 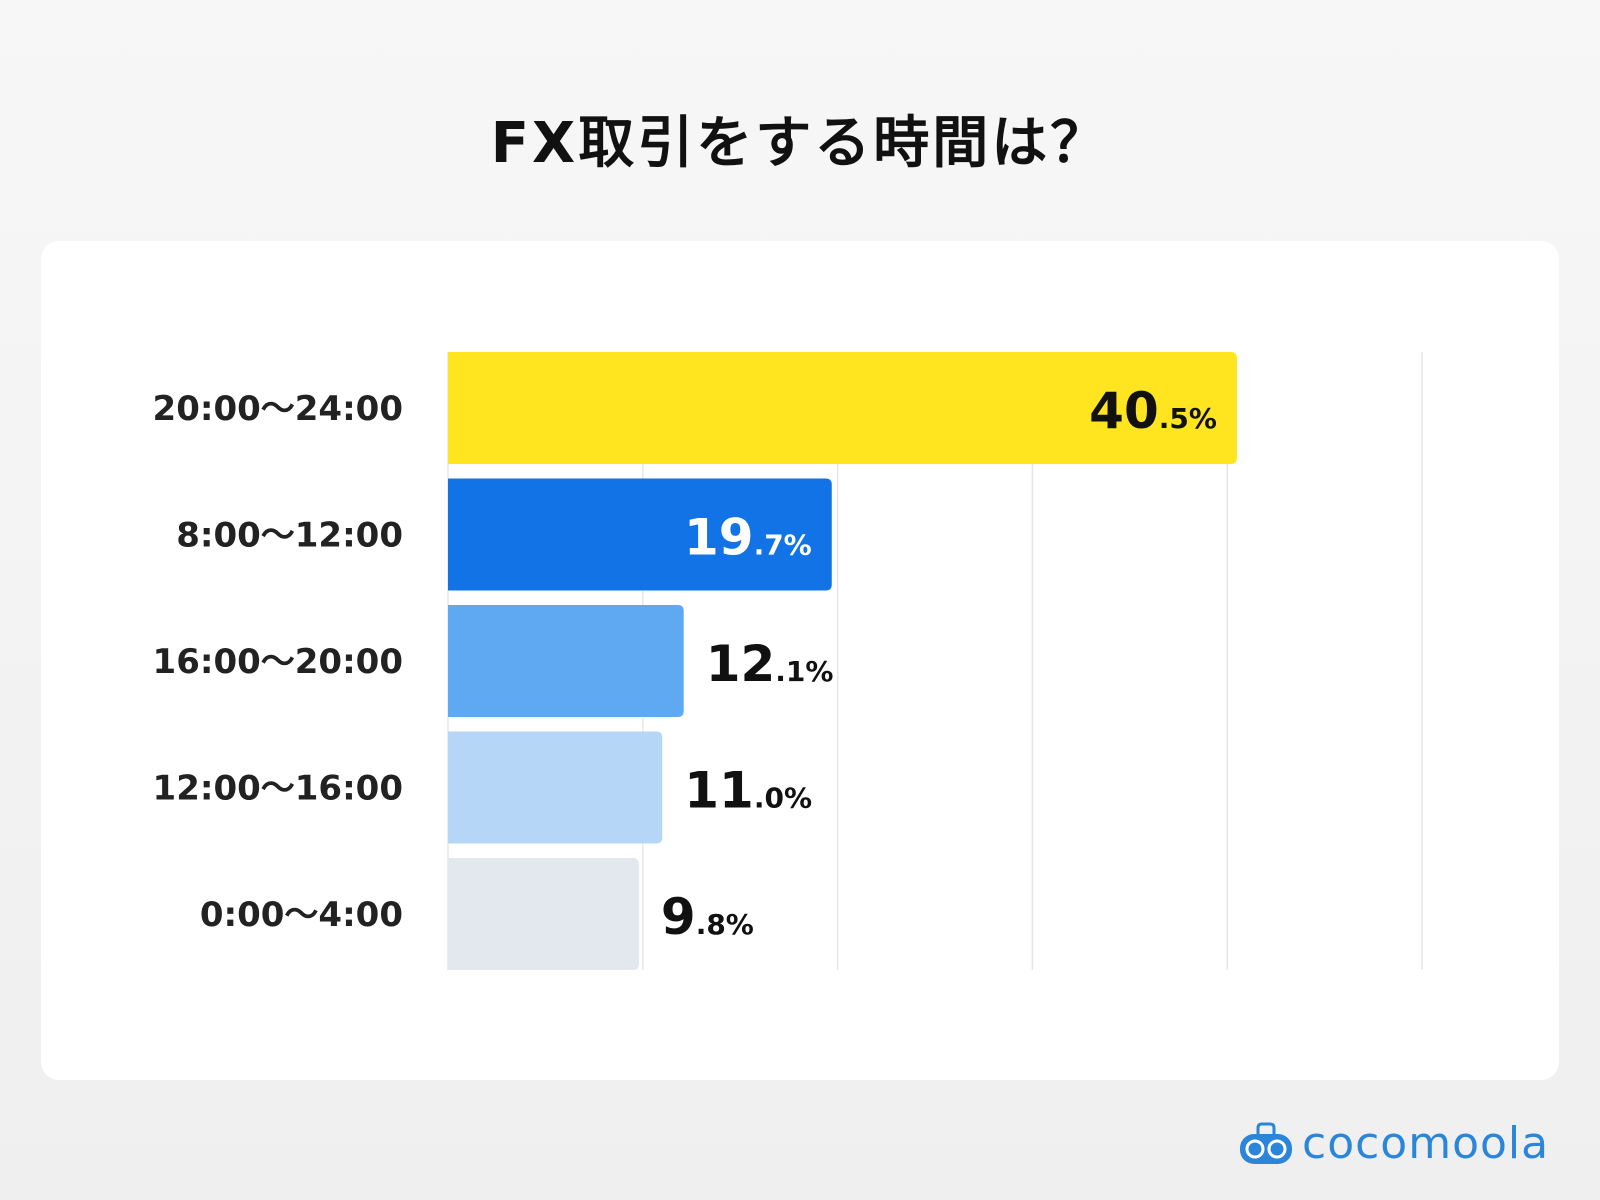 What do you see at coordinates (748, 791) in the screenshot?
I see `value-label: 11.0%` at bounding box center [748, 791].